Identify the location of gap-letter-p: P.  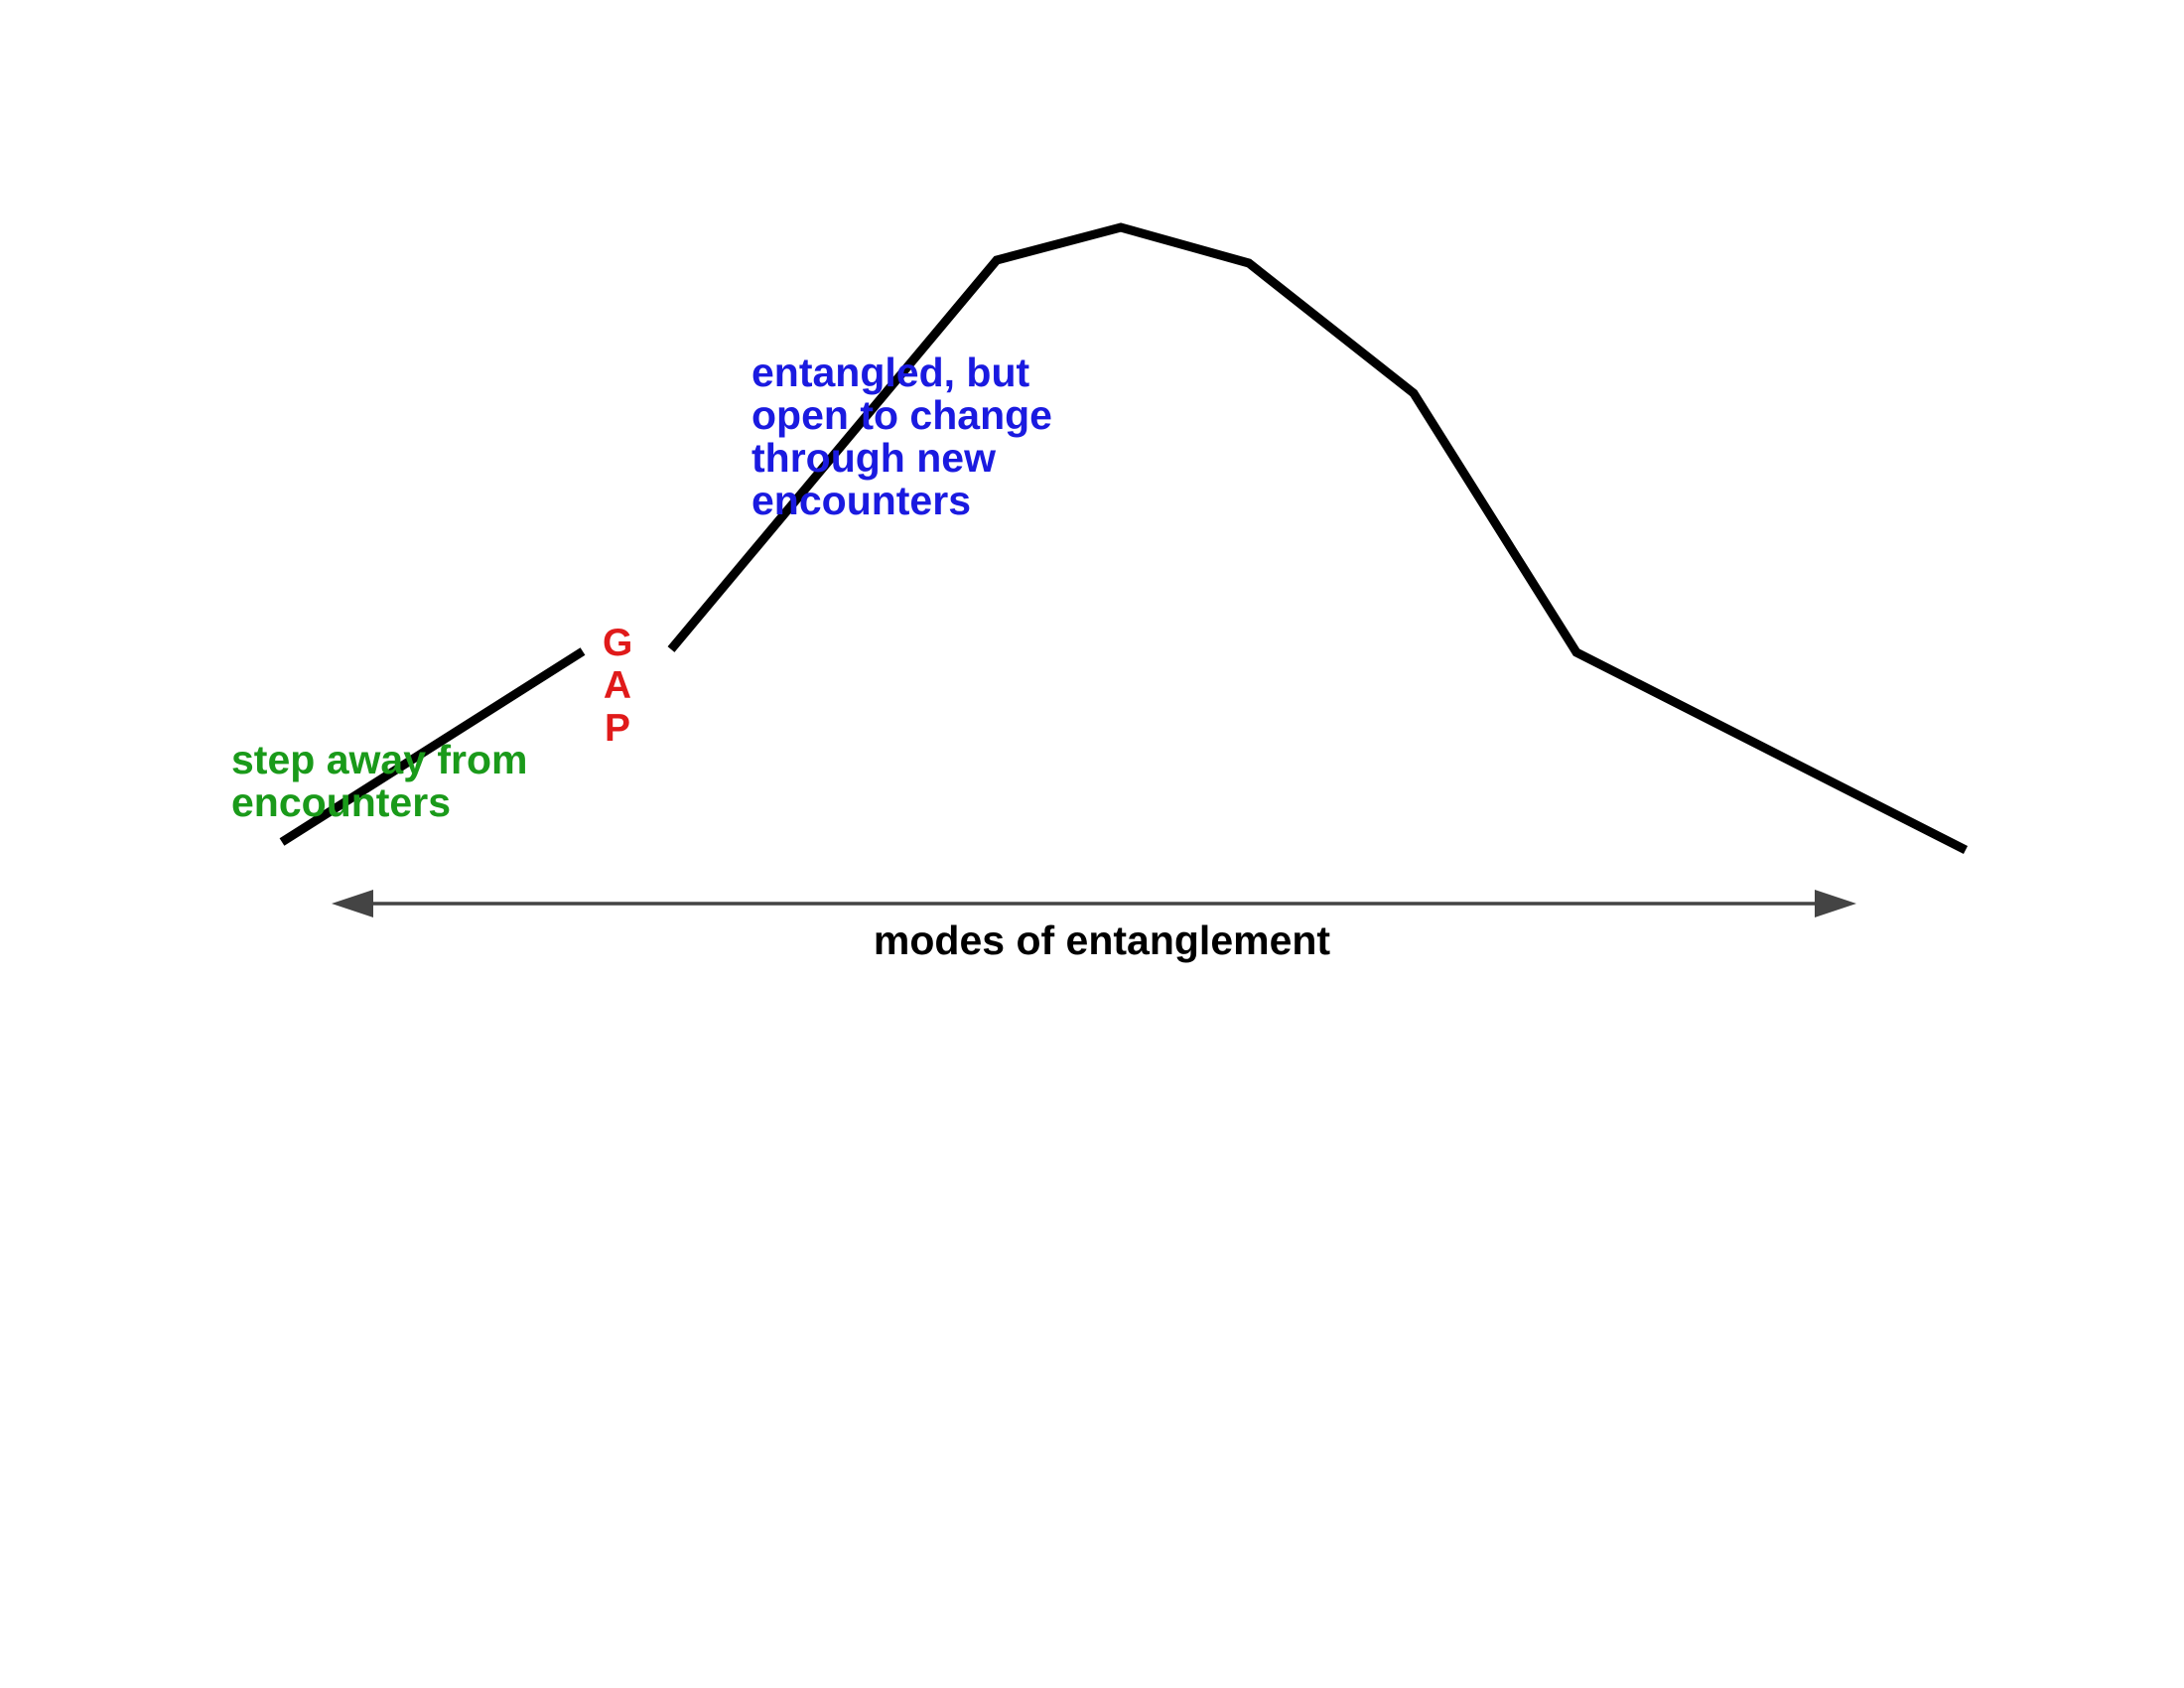
(617, 728).